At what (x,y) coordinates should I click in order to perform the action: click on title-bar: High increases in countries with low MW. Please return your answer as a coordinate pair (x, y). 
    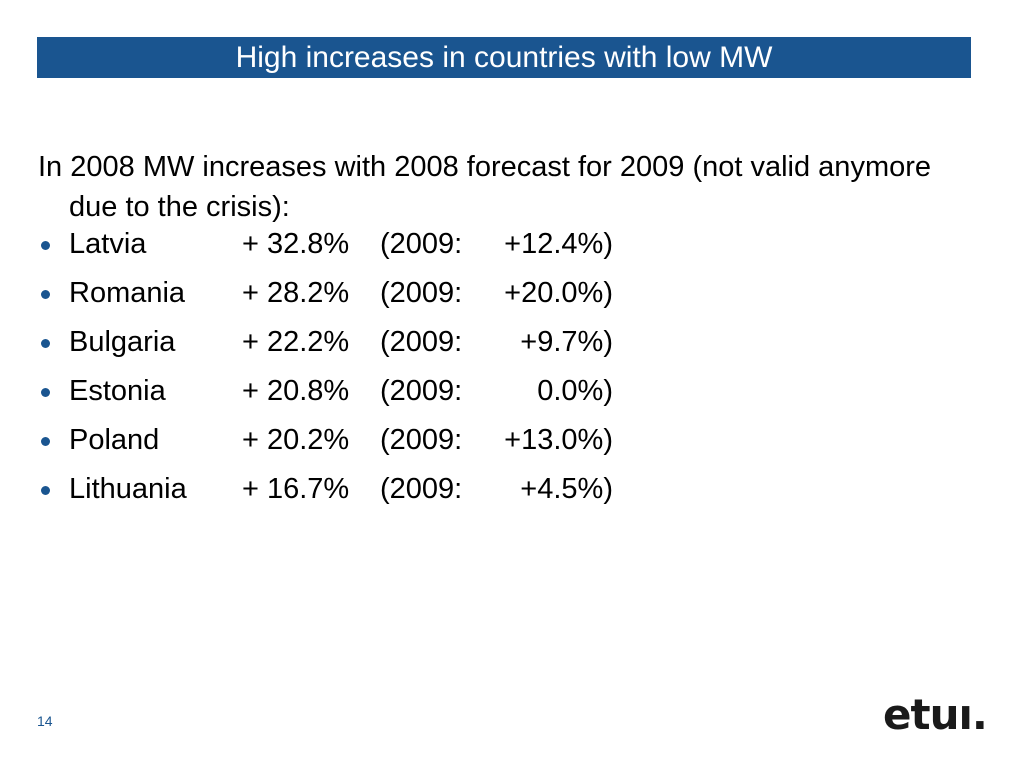
    Looking at the image, I should click on (504, 57).